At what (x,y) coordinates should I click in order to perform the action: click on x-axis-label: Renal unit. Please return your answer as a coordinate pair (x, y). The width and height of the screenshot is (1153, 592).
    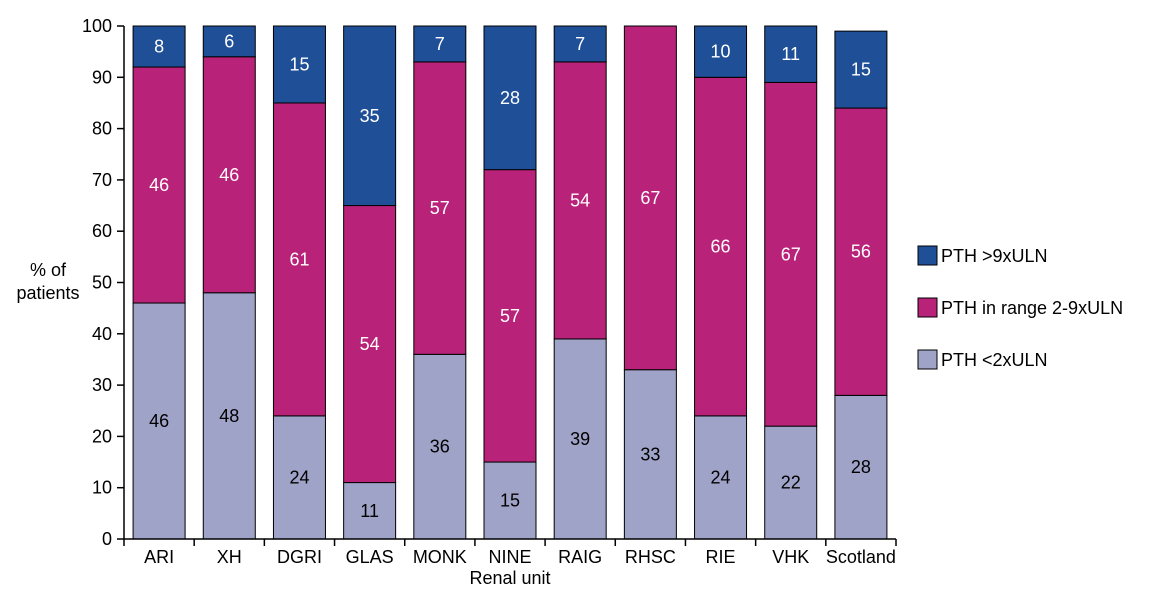
    Looking at the image, I should click on (509, 577).